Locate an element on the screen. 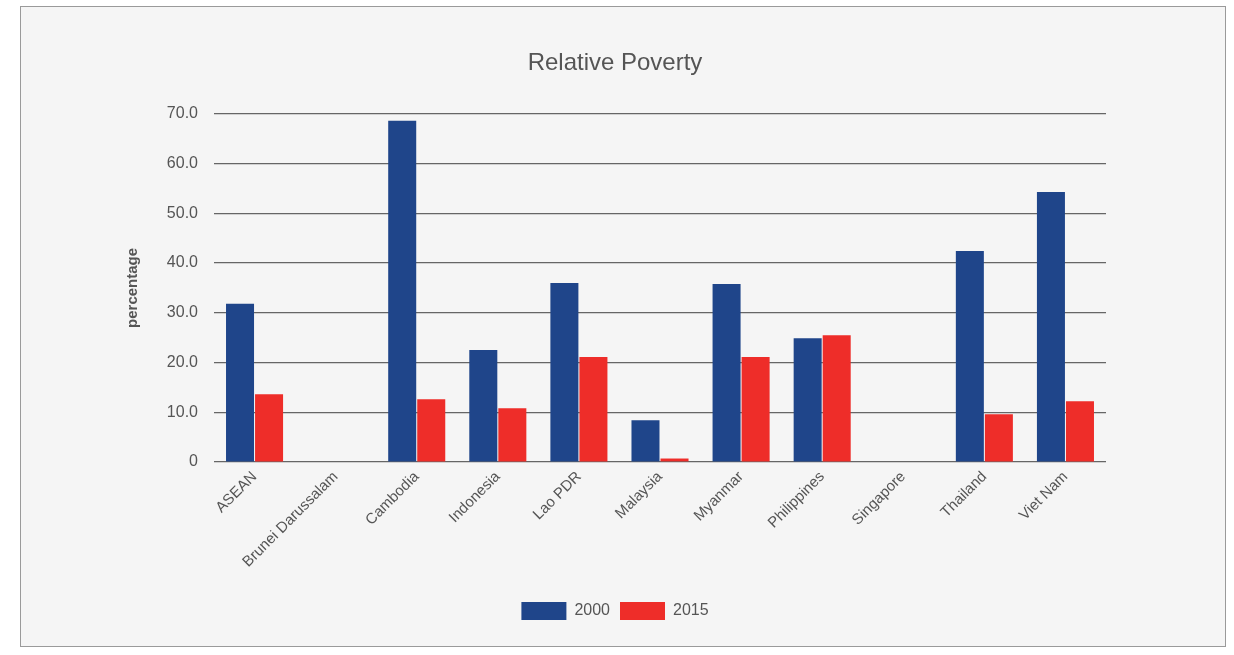  y-tick-label: 30.0 is located at coordinates (182, 312).